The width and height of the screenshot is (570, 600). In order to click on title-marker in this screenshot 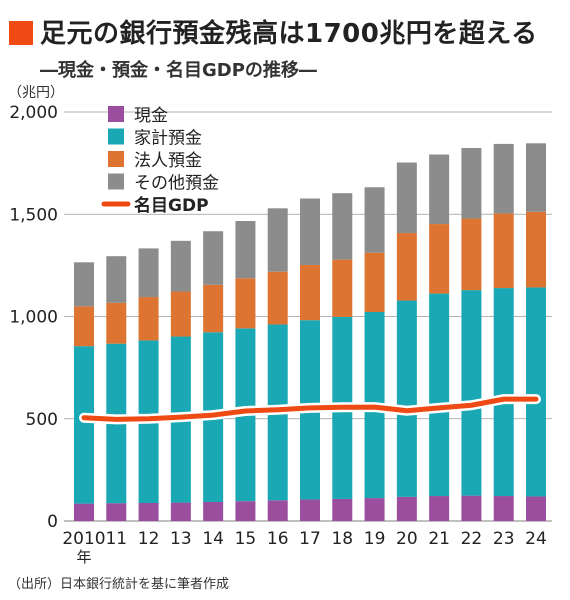, I will do `click(21, 33)`.